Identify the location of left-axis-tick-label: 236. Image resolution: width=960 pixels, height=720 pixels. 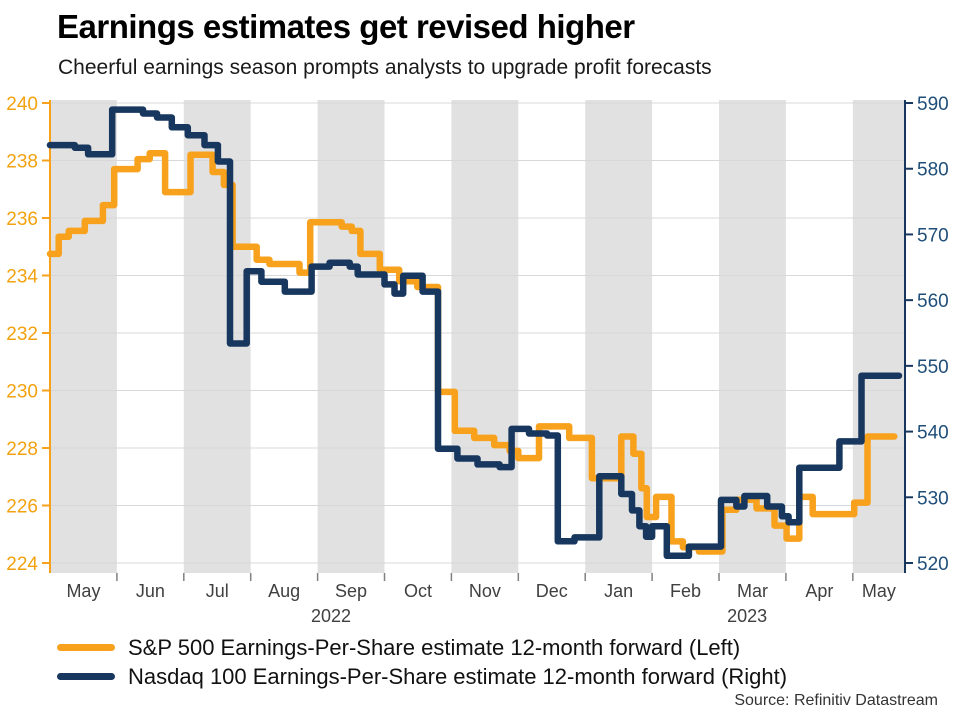
(22, 219).